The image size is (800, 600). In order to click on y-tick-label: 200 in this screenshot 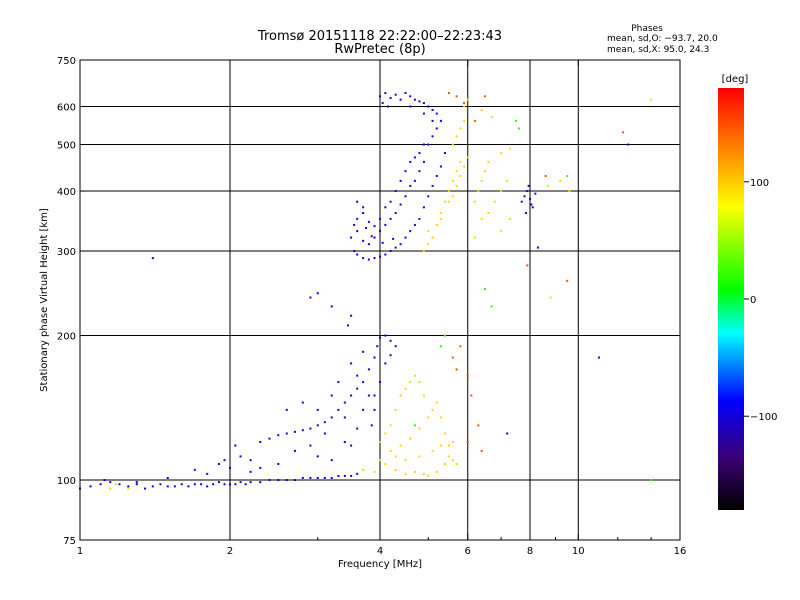, I will do `click(66, 337)`.